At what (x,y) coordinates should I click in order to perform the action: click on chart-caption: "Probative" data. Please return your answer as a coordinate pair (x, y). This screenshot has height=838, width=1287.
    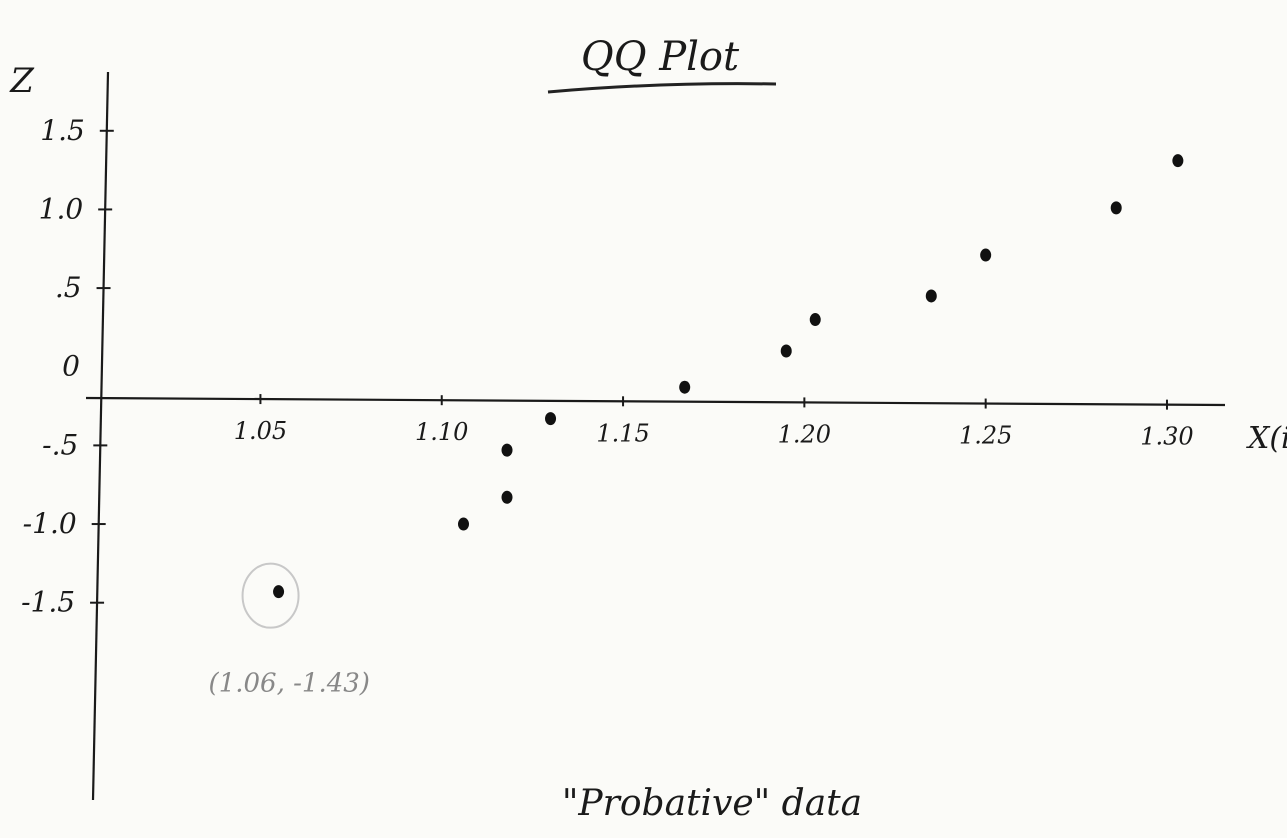
    Looking at the image, I should click on (712, 803).